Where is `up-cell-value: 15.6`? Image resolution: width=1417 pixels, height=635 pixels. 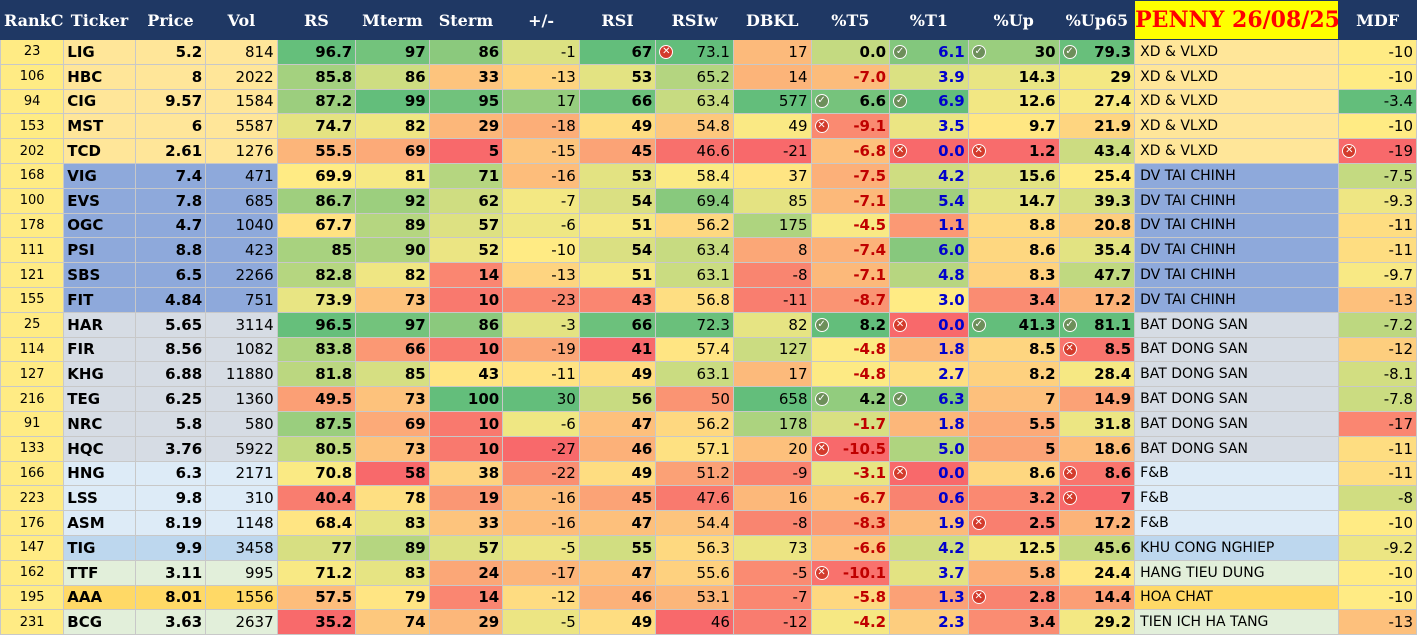 up-cell-value: 15.6 is located at coordinates (1037, 175).